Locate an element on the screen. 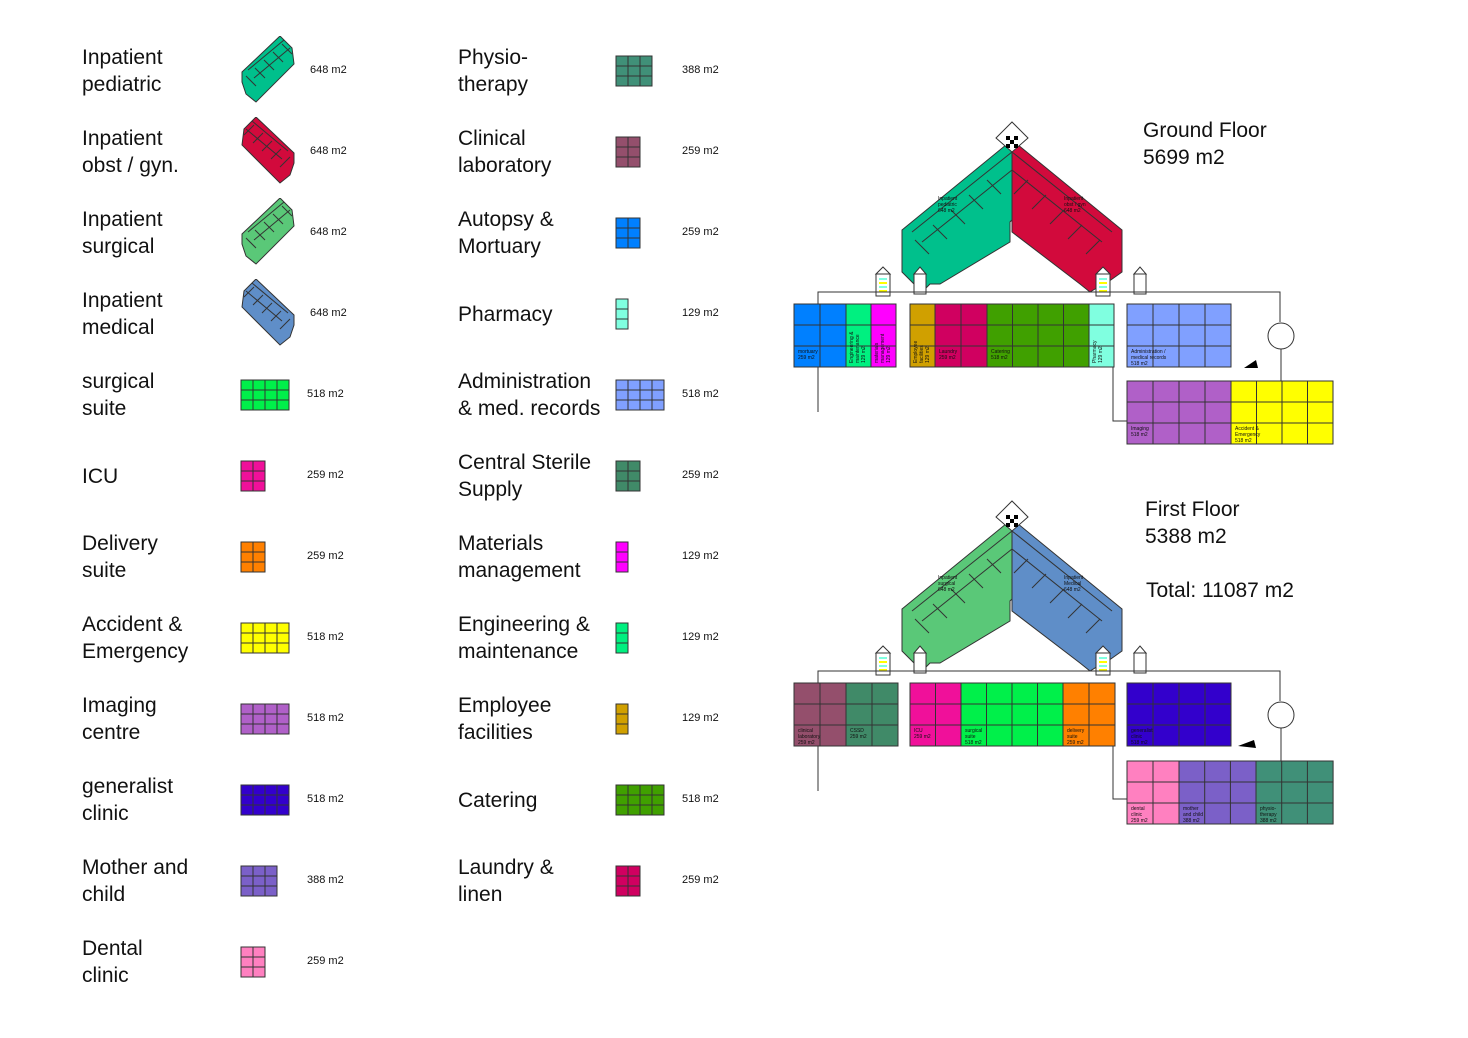 The image size is (1468, 1038). wing-label: Inpatient surgical 648 m2 is located at coordinates (948, 584).